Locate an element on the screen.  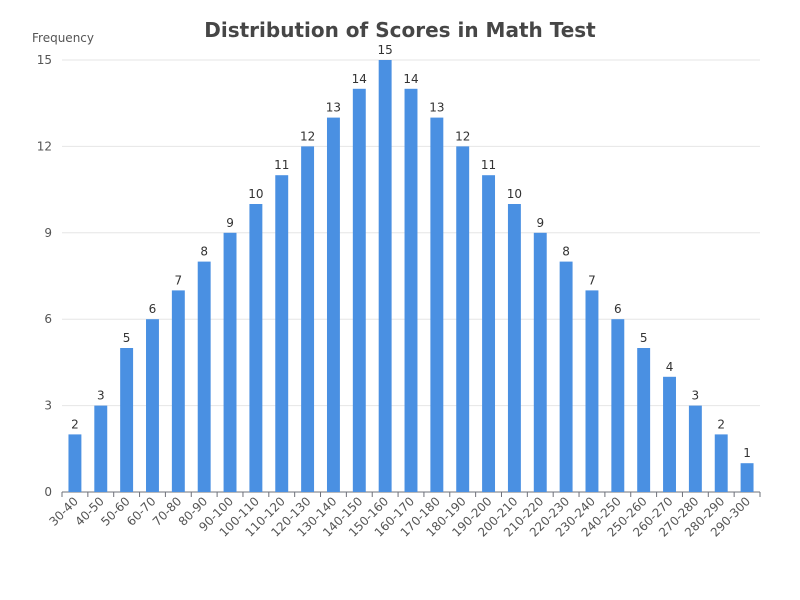
bar-value-label: 4 is located at coordinates (670, 367).